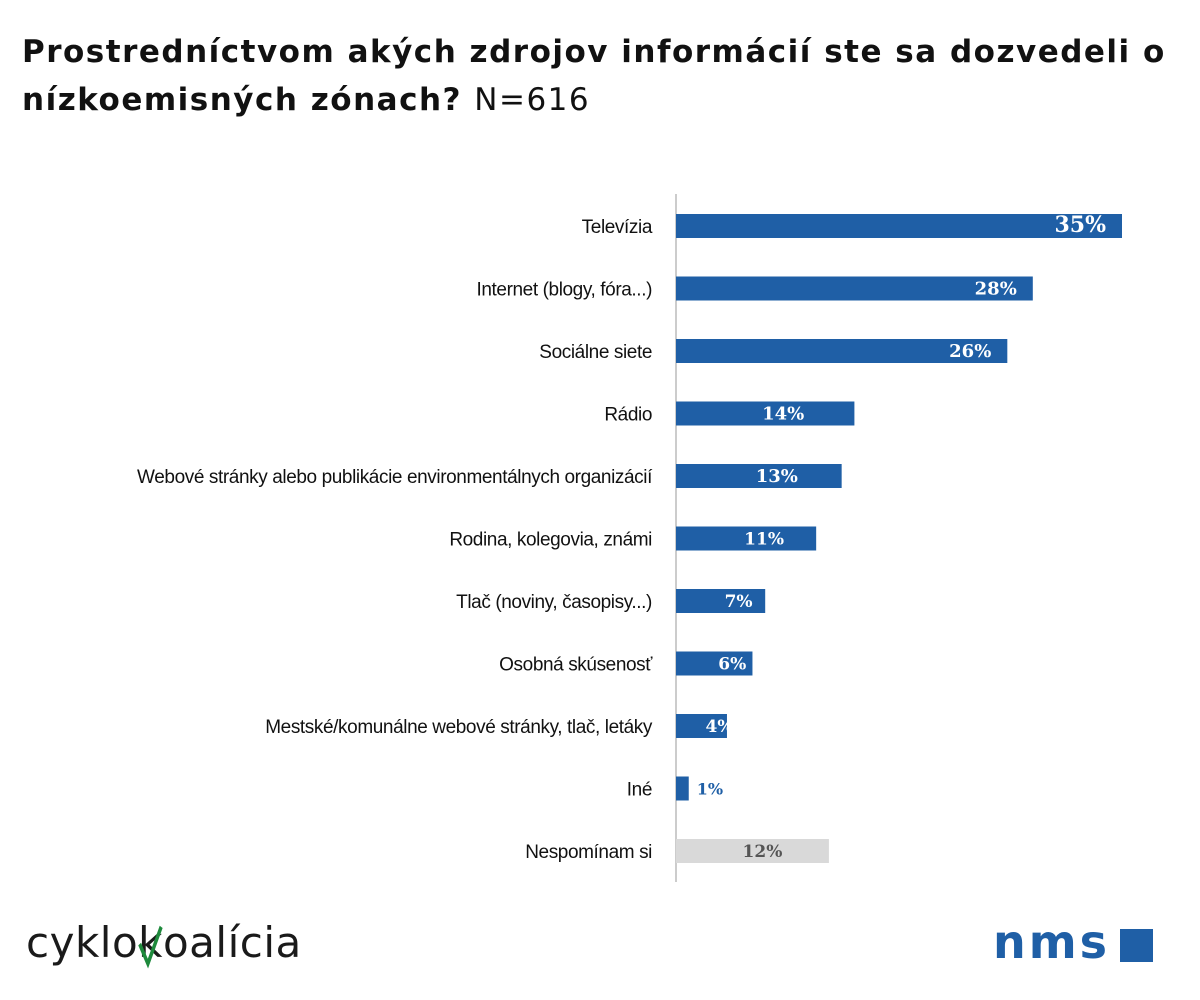  I want to click on category-label: Iné, so click(639, 790).